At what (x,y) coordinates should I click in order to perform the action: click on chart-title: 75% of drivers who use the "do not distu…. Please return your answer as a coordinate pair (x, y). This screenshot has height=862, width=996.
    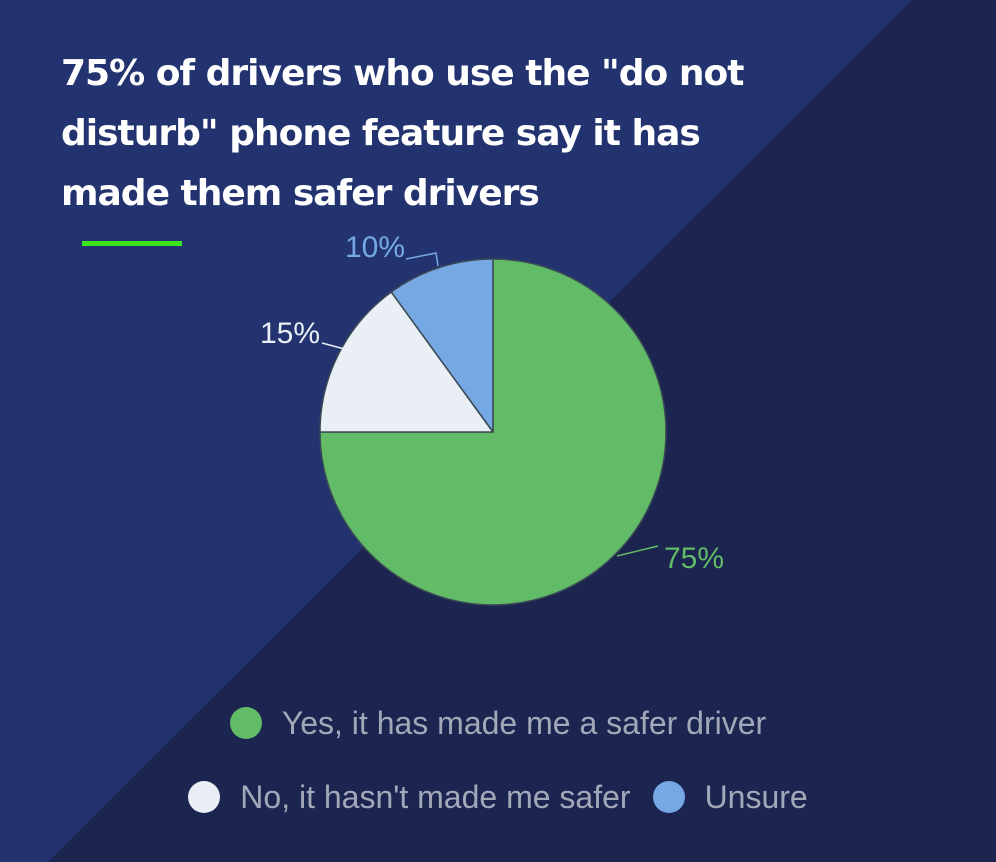
    Looking at the image, I should click on (402, 133).